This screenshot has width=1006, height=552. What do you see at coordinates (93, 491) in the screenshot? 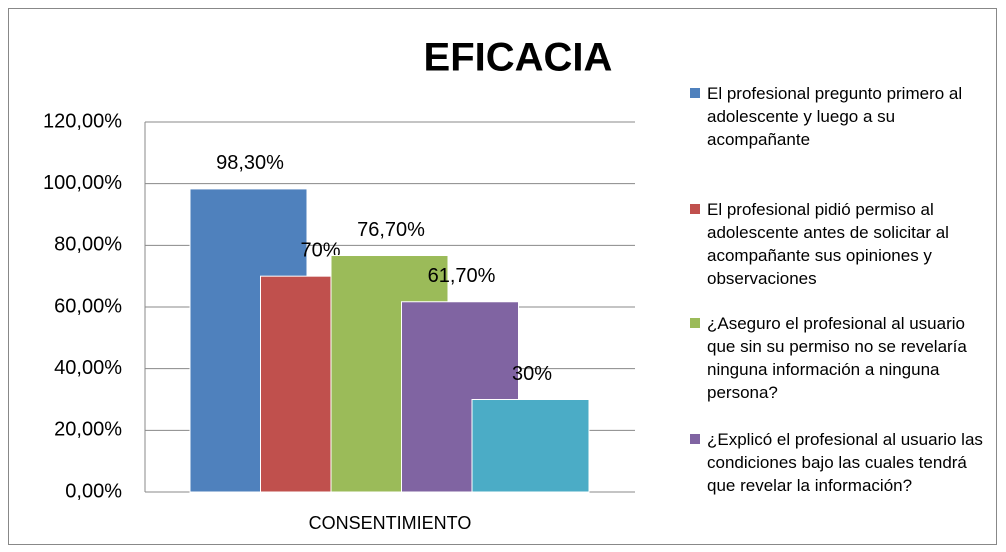
I see `y-tick-label: 0,00%` at bounding box center [93, 491].